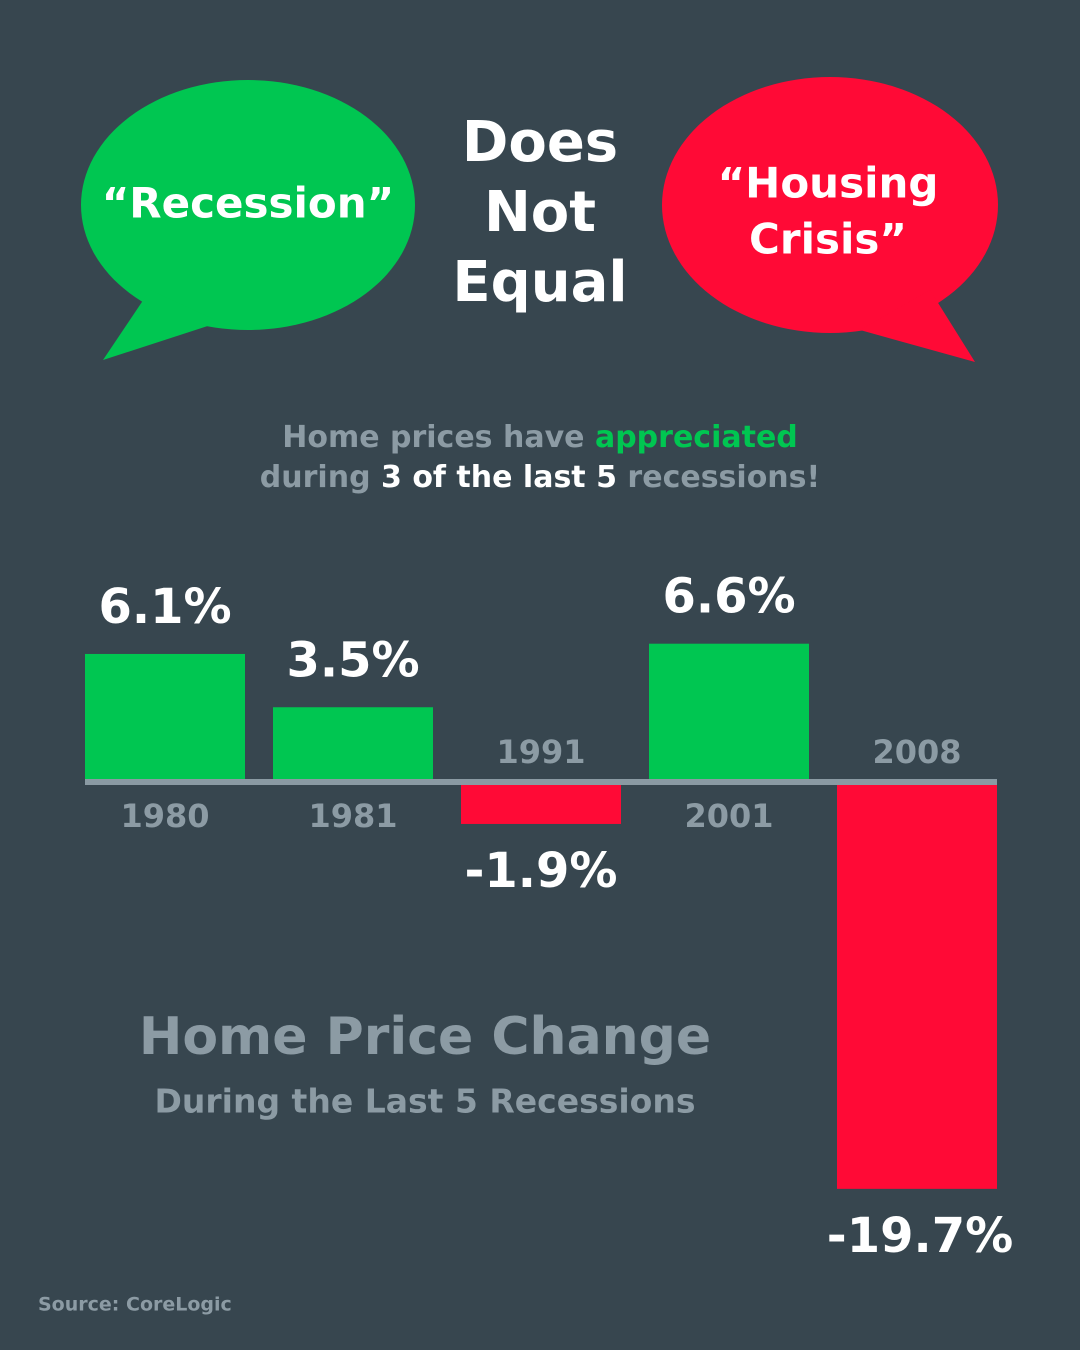 The image size is (1080, 1350). I want to click on chart-subtitle: During the Last 5 Recessions, so click(424, 1101).